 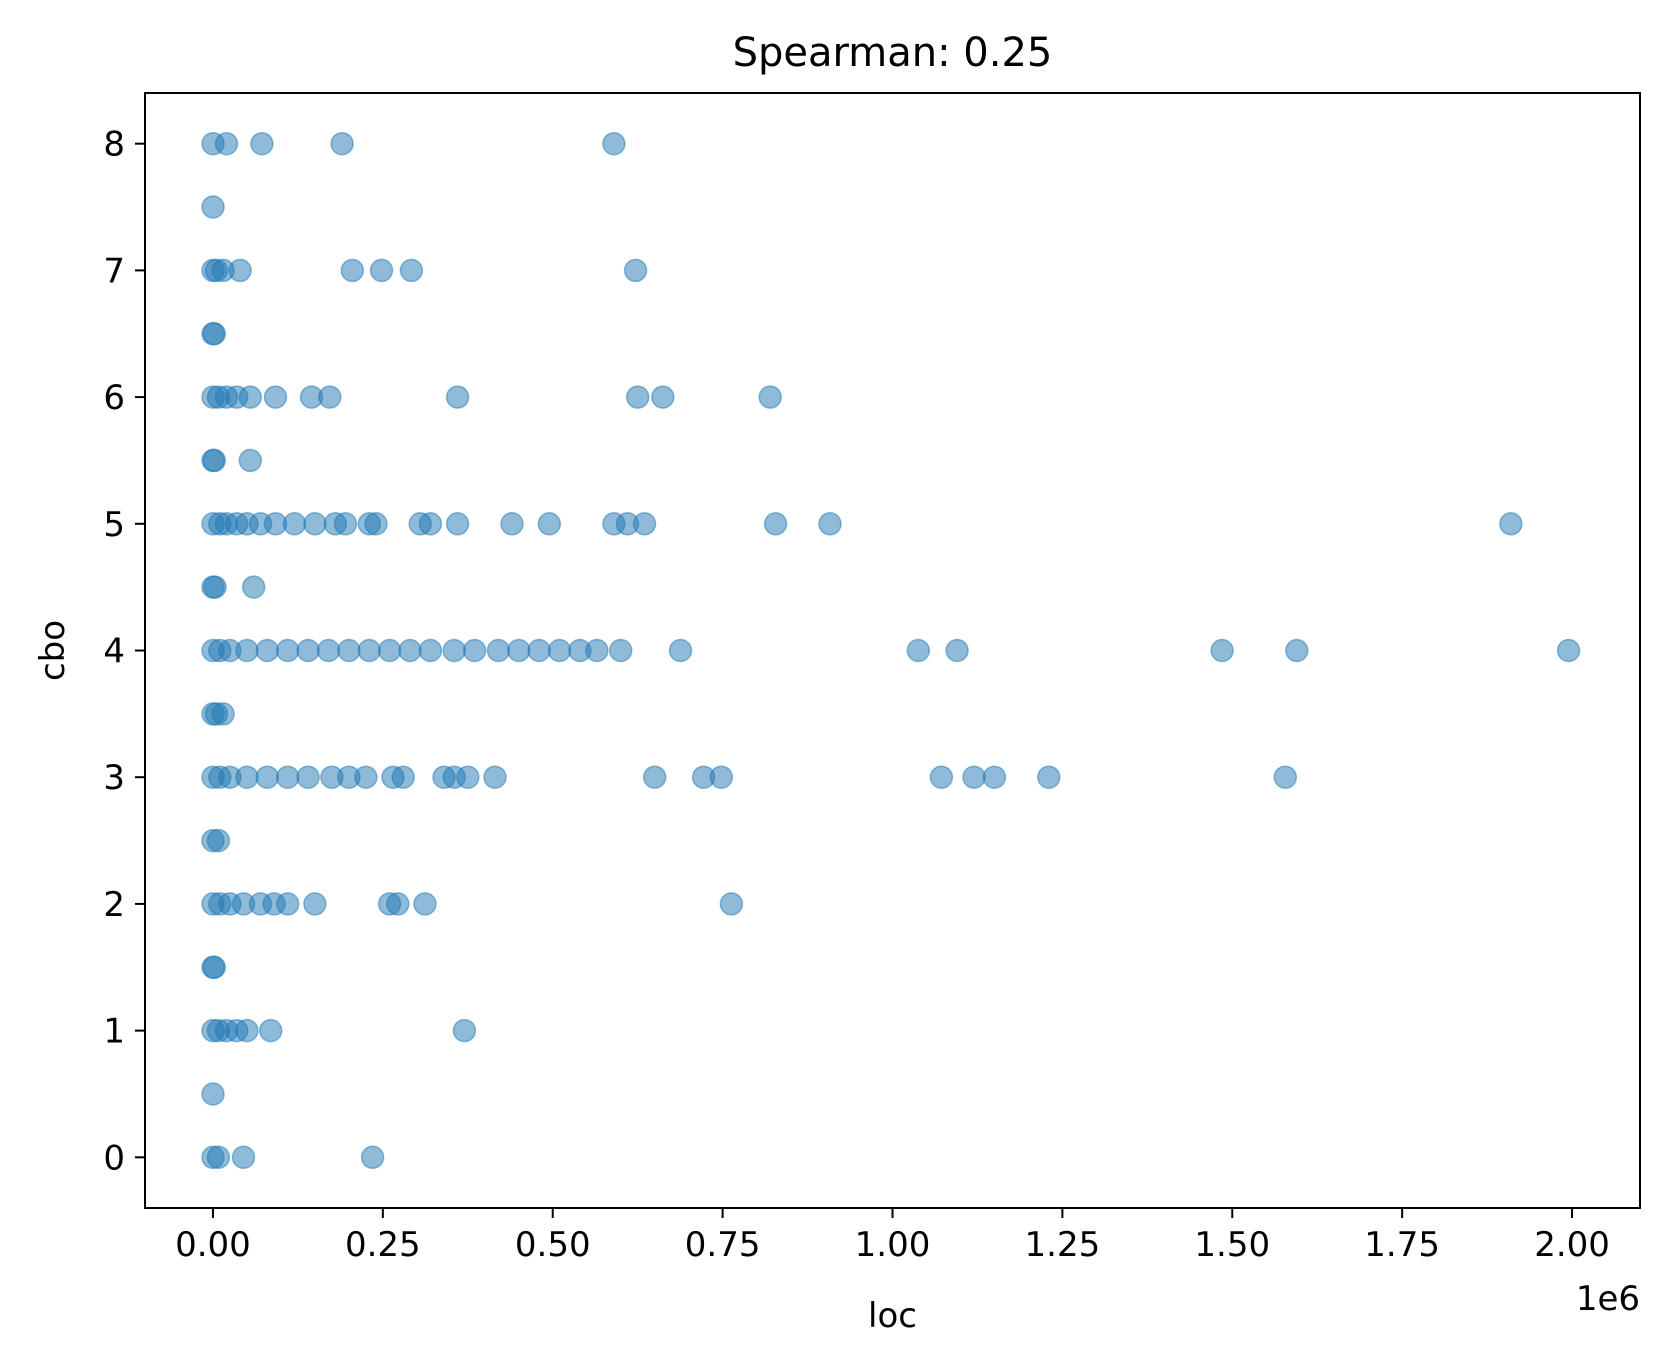 I want to click on y-tick-label: 0, so click(x=114, y=1158).